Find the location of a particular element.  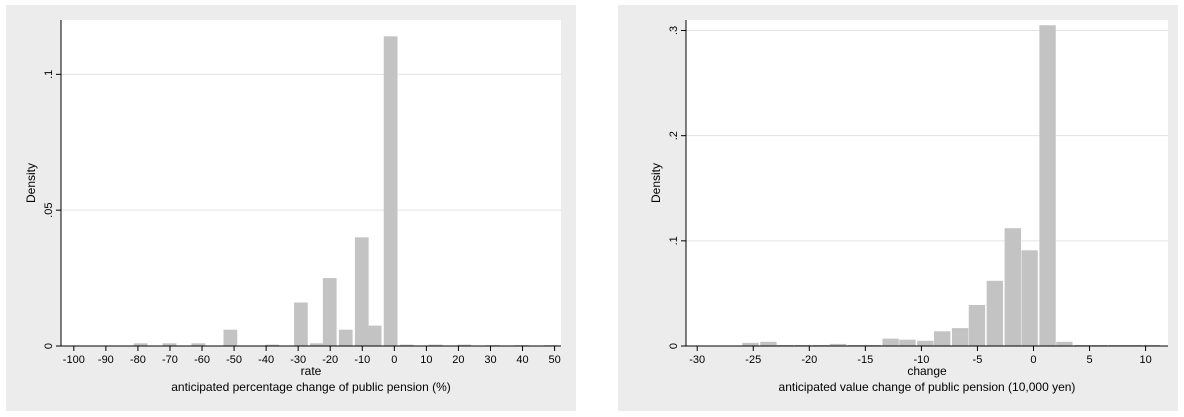

x-tick-label: 40 is located at coordinates (522, 360).